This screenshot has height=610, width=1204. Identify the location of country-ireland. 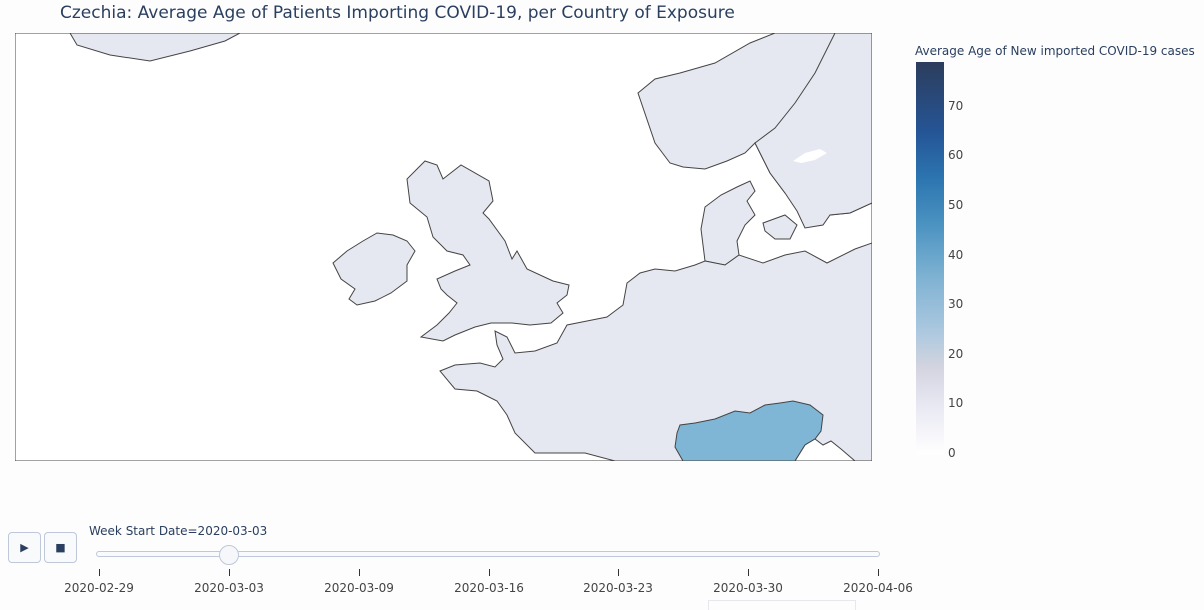
(374, 269).